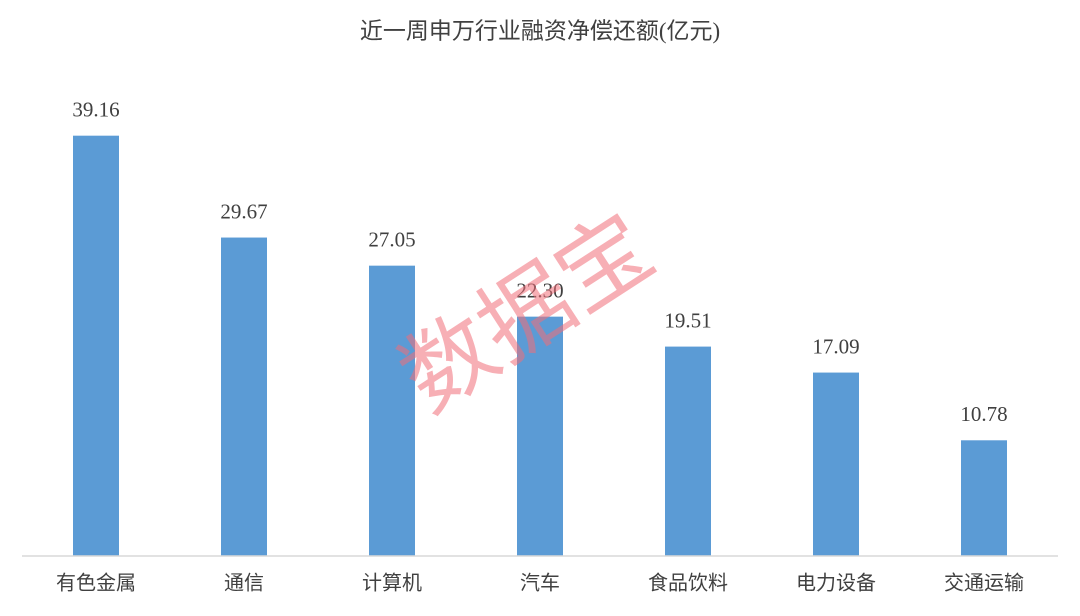  I want to click on data-label: 10.78, so click(983, 414).